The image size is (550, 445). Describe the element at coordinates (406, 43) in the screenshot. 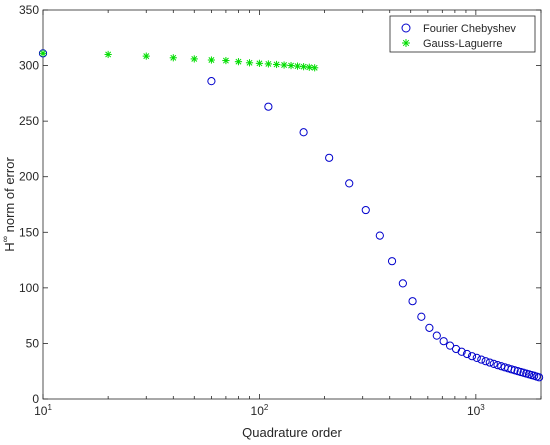

I see `legend-marker-gauss-laguerre` at that location.